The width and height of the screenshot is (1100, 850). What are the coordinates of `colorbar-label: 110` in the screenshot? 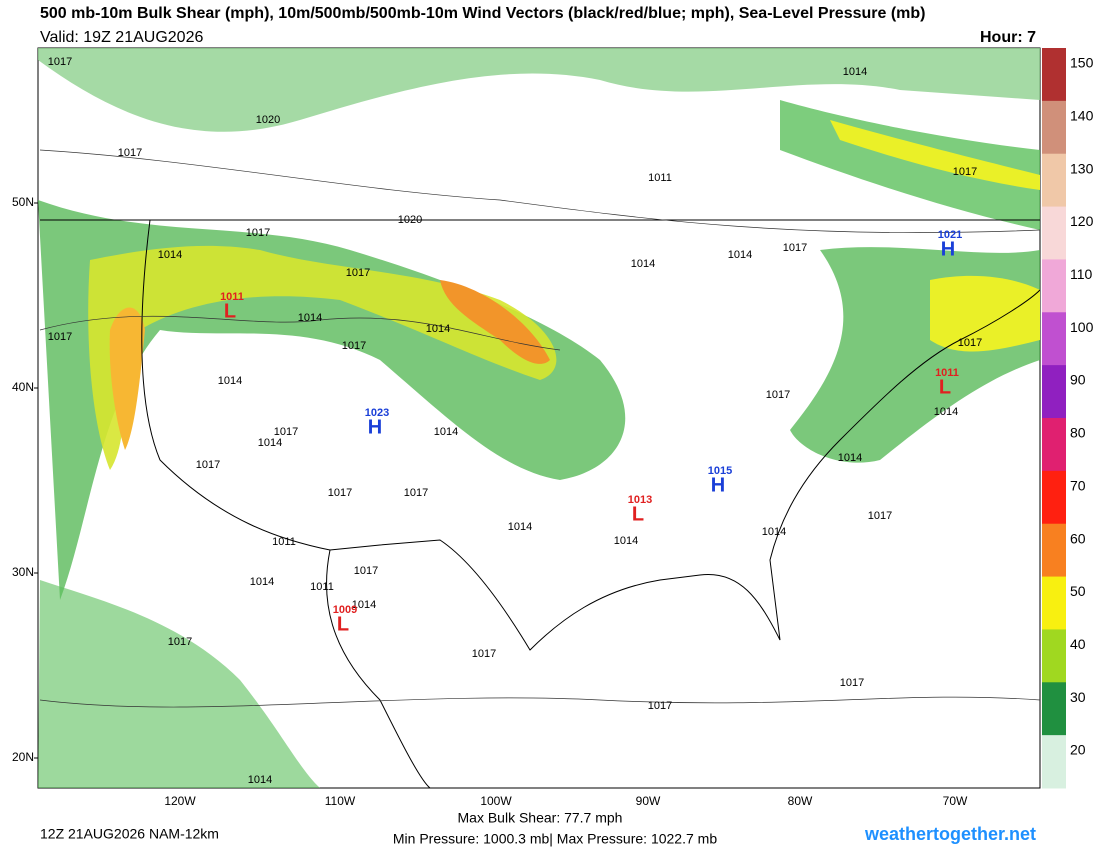 It's located at (1081, 274).